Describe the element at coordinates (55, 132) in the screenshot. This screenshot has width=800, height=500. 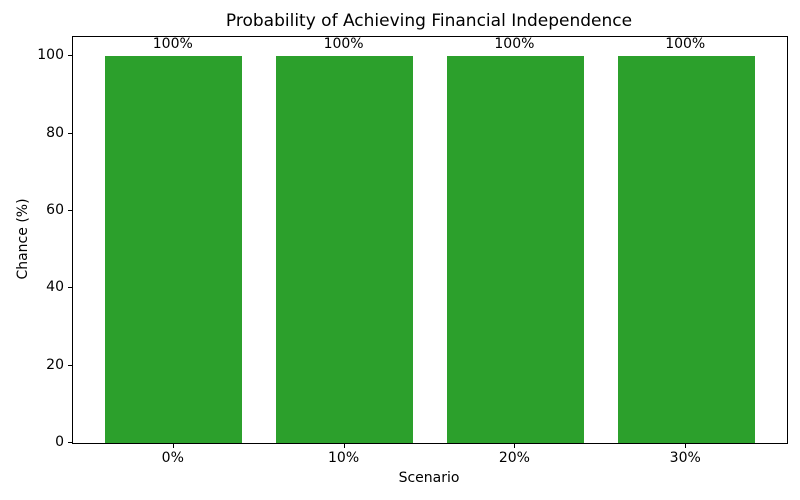
I see `y-tick-label: 80` at that location.